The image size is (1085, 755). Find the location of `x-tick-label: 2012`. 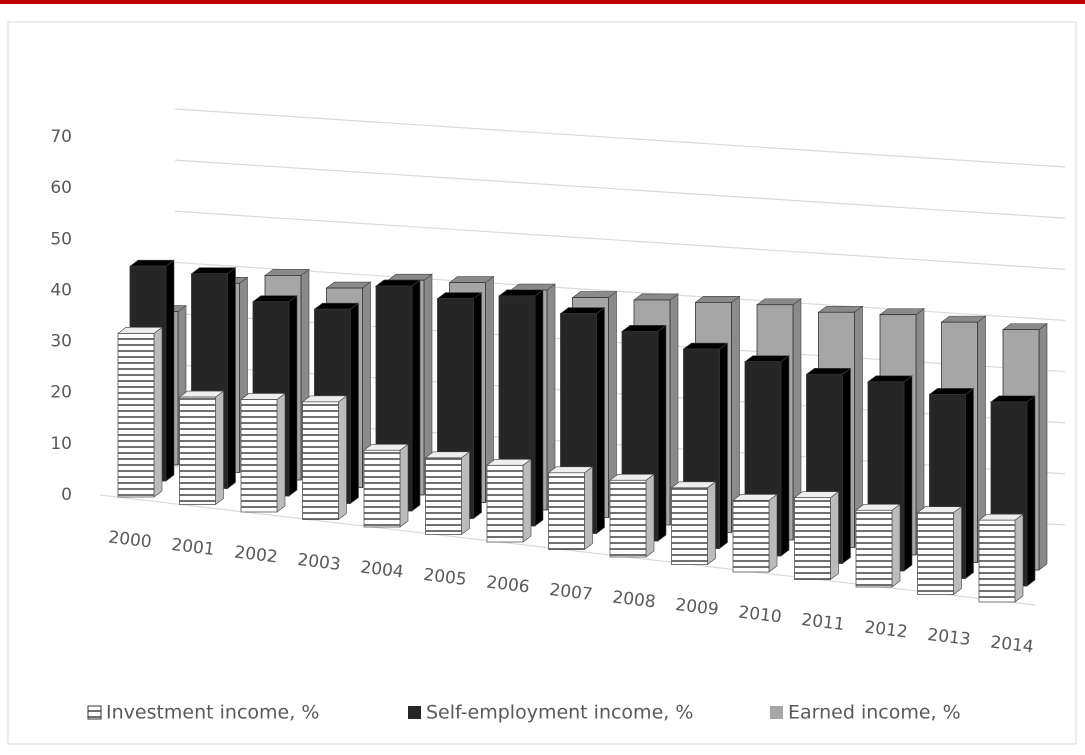

x-tick-label: 2012 is located at coordinates (885, 629).